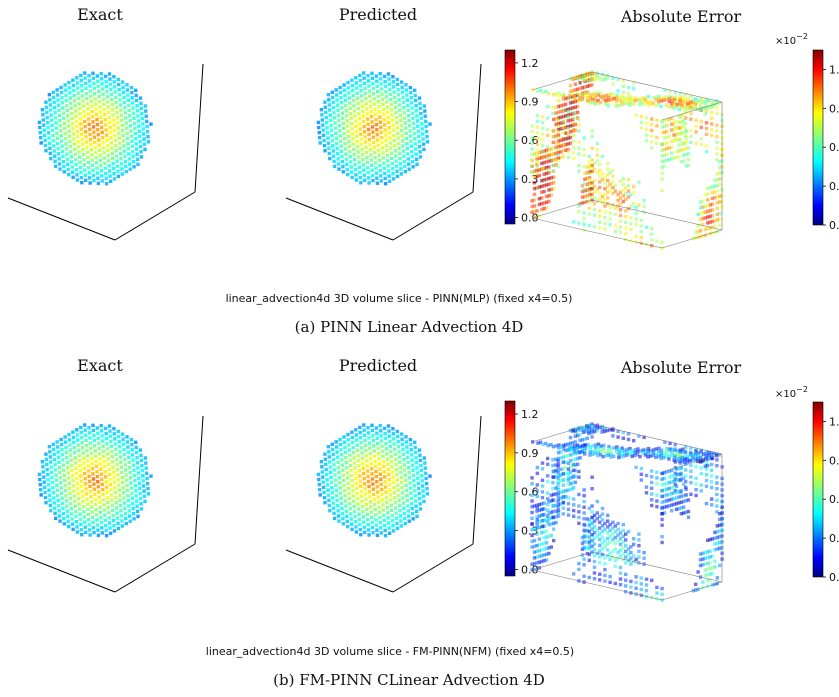 The width and height of the screenshot is (839, 697). Describe the element at coordinates (100, 365) in the screenshot. I see `panel-title-exact: Exact` at that location.